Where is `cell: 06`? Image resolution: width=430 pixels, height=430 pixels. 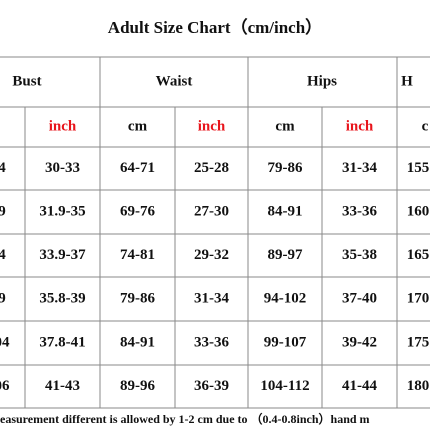 cell: 06 is located at coordinates (5, 386).